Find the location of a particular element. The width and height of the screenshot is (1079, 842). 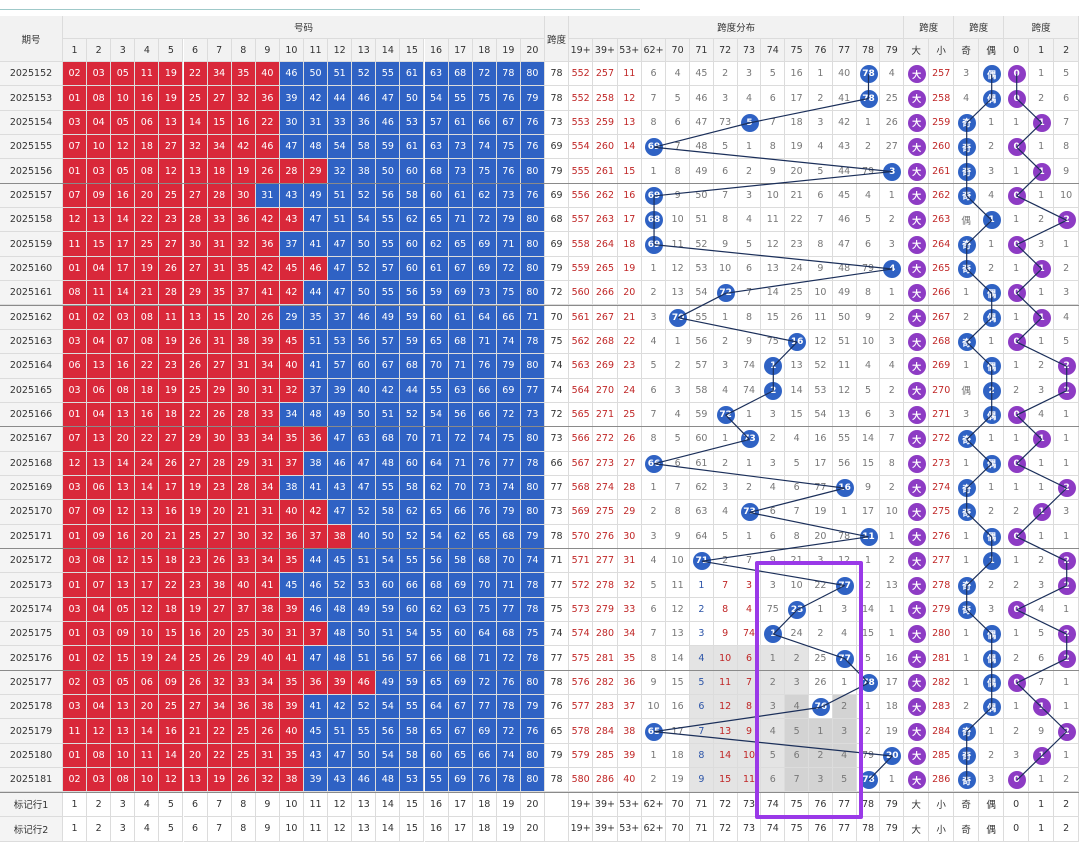

number-cell: 80 is located at coordinates (532, 780).